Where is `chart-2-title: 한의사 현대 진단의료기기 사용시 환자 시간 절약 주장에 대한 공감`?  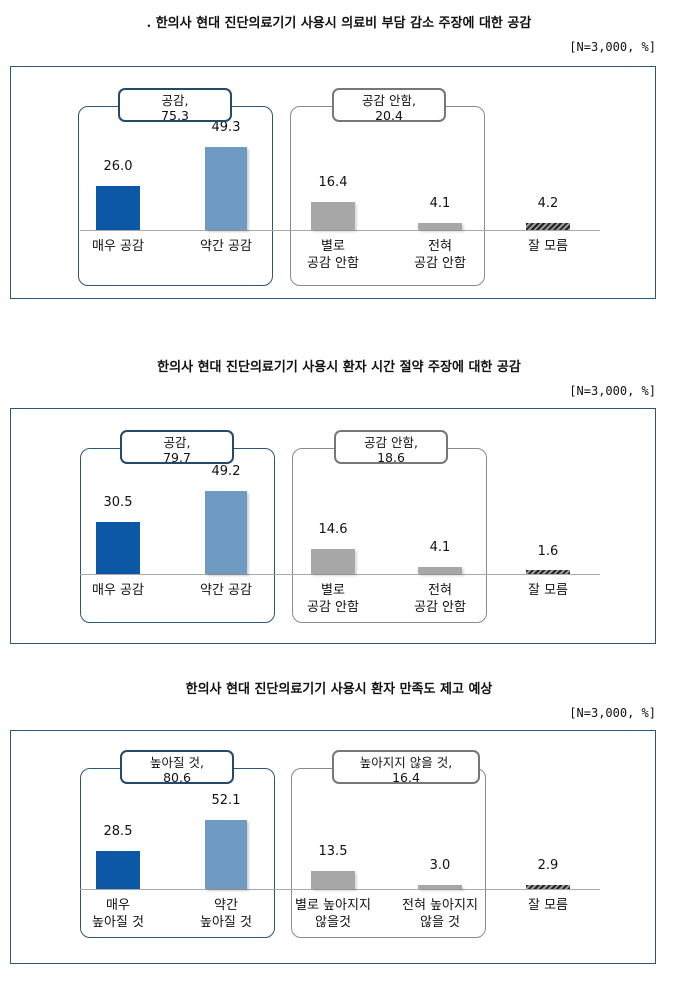 chart-2-title: 한의사 현대 진단의료기기 사용시 환자 시간 절약 주장에 대한 공감 is located at coordinates (339, 367).